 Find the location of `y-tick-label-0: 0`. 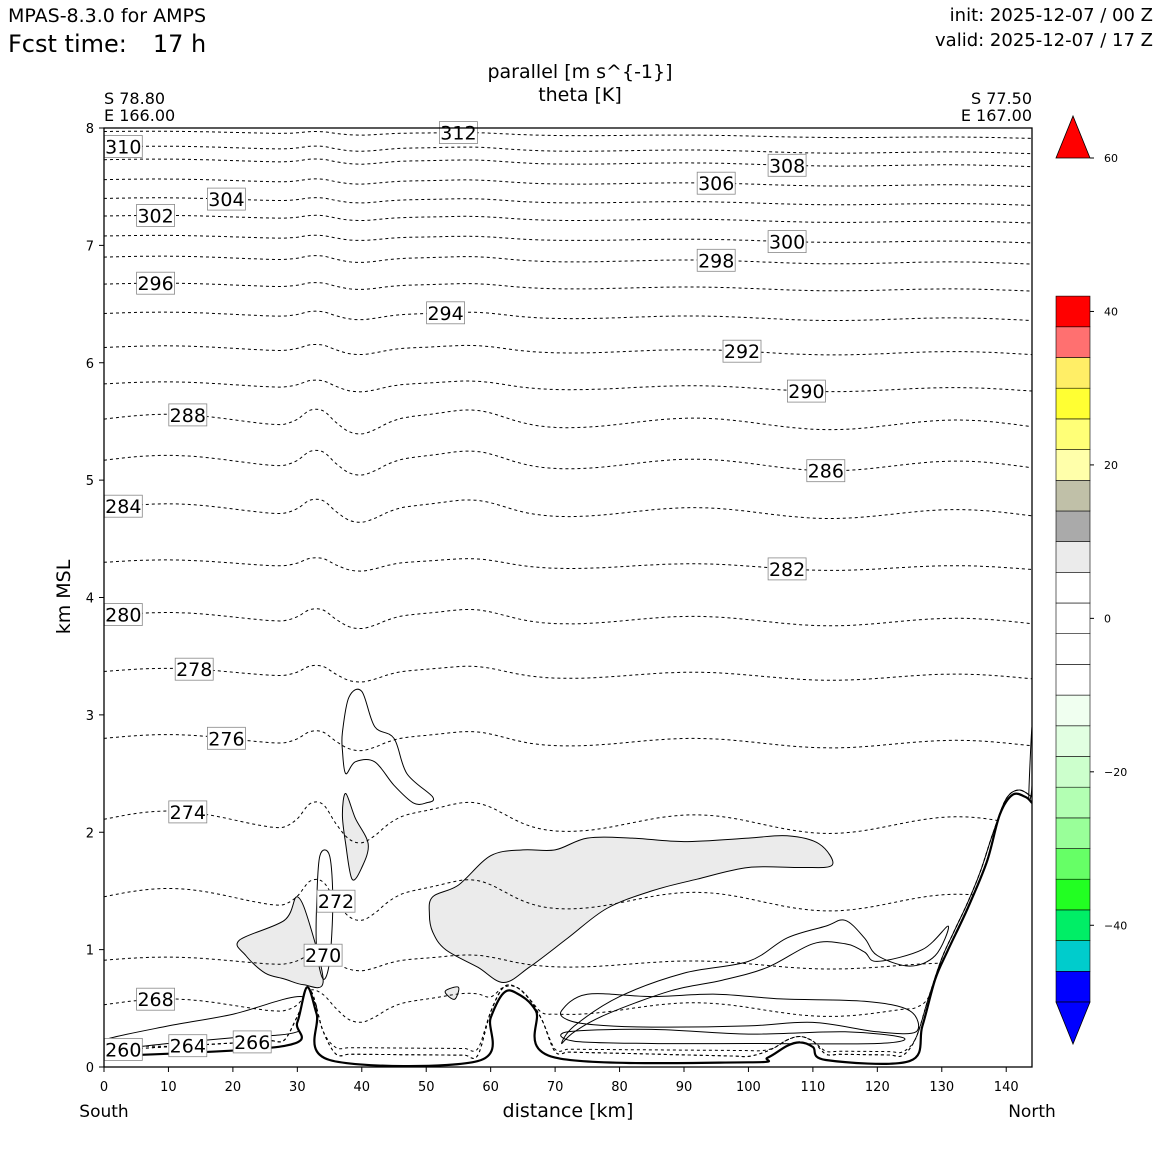

y-tick-label-0: 0 is located at coordinates (90, 1068).